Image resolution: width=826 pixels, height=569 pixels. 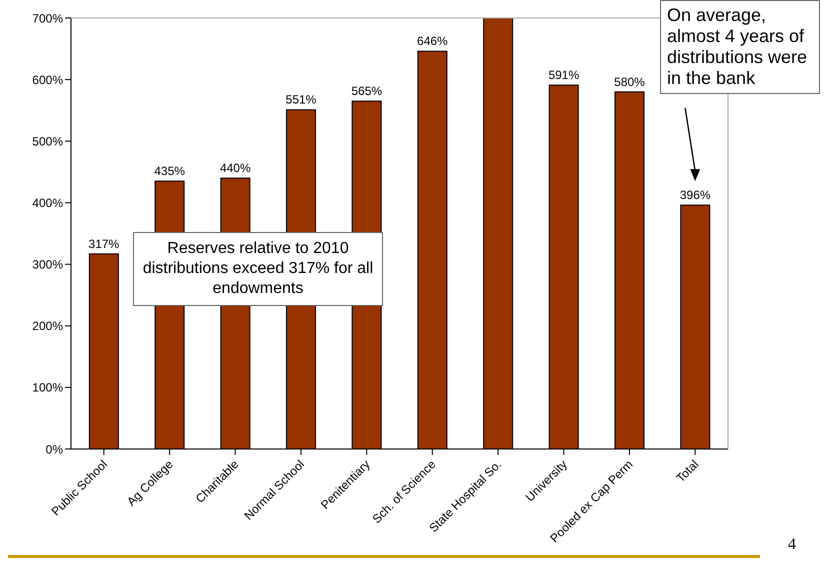 What do you see at coordinates (170, 171) in the screenshot?
I see `data-label: 435%` at bounding box center [170, 171].